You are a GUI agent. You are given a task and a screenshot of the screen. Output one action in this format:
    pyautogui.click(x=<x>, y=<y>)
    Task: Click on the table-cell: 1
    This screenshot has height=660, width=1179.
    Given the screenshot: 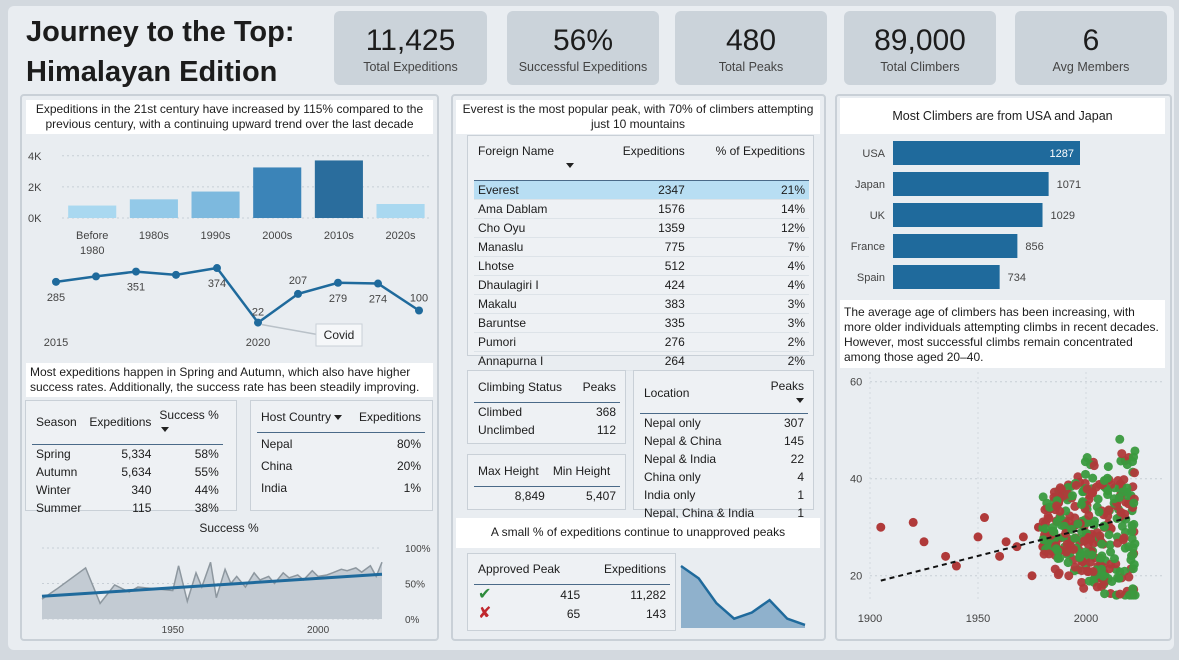 What is the action you would take?
    pyautogui.click(x=800, y=513)
    